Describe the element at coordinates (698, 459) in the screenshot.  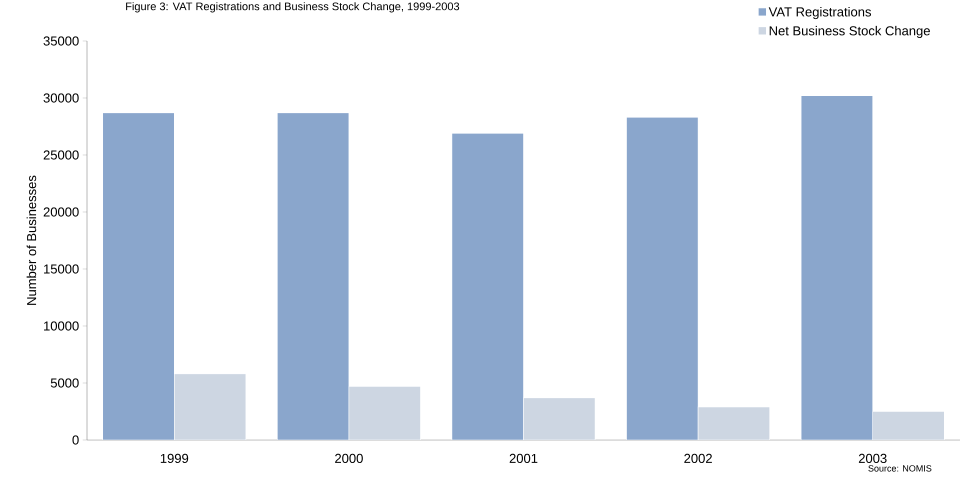
I see `x-tick-label: 2002` at that location.